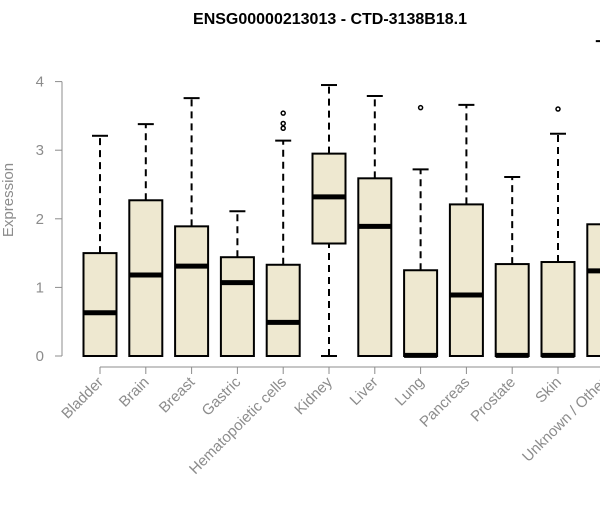 This screenshot has width=600, height=505. I want to click on box-pancreas, so click(466, 230).